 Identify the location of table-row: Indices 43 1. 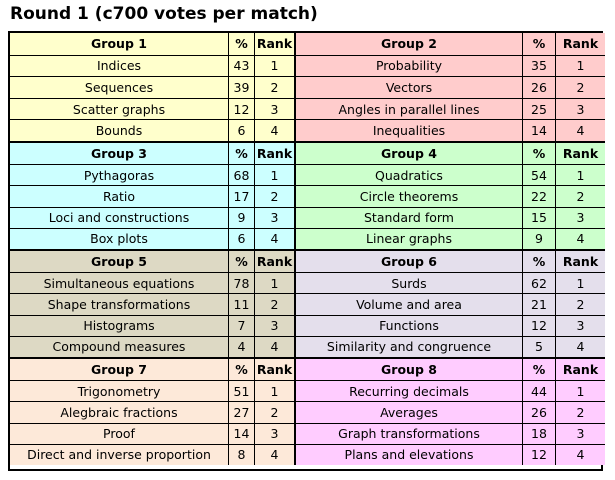
(152, 65).